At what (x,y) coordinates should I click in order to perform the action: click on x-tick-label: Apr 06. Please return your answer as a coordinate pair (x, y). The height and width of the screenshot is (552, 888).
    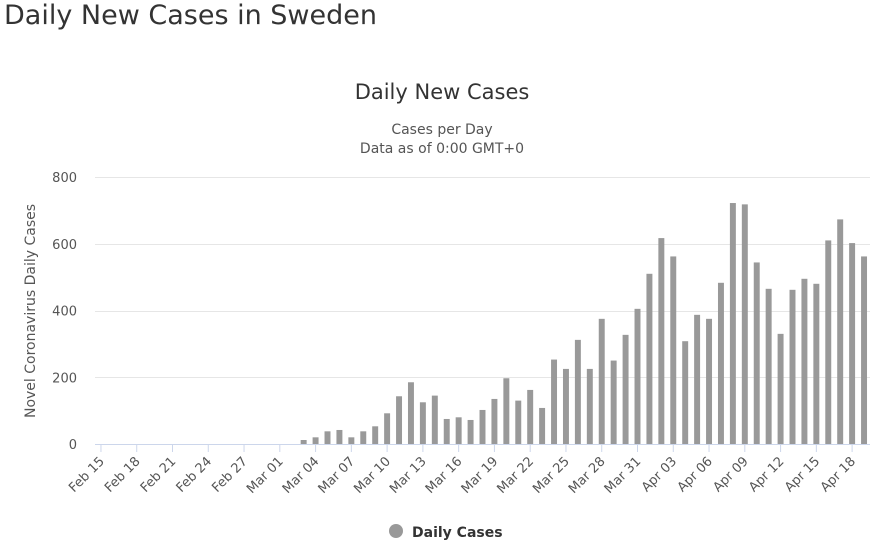
    Looking at the image, I should click on (695, 474).